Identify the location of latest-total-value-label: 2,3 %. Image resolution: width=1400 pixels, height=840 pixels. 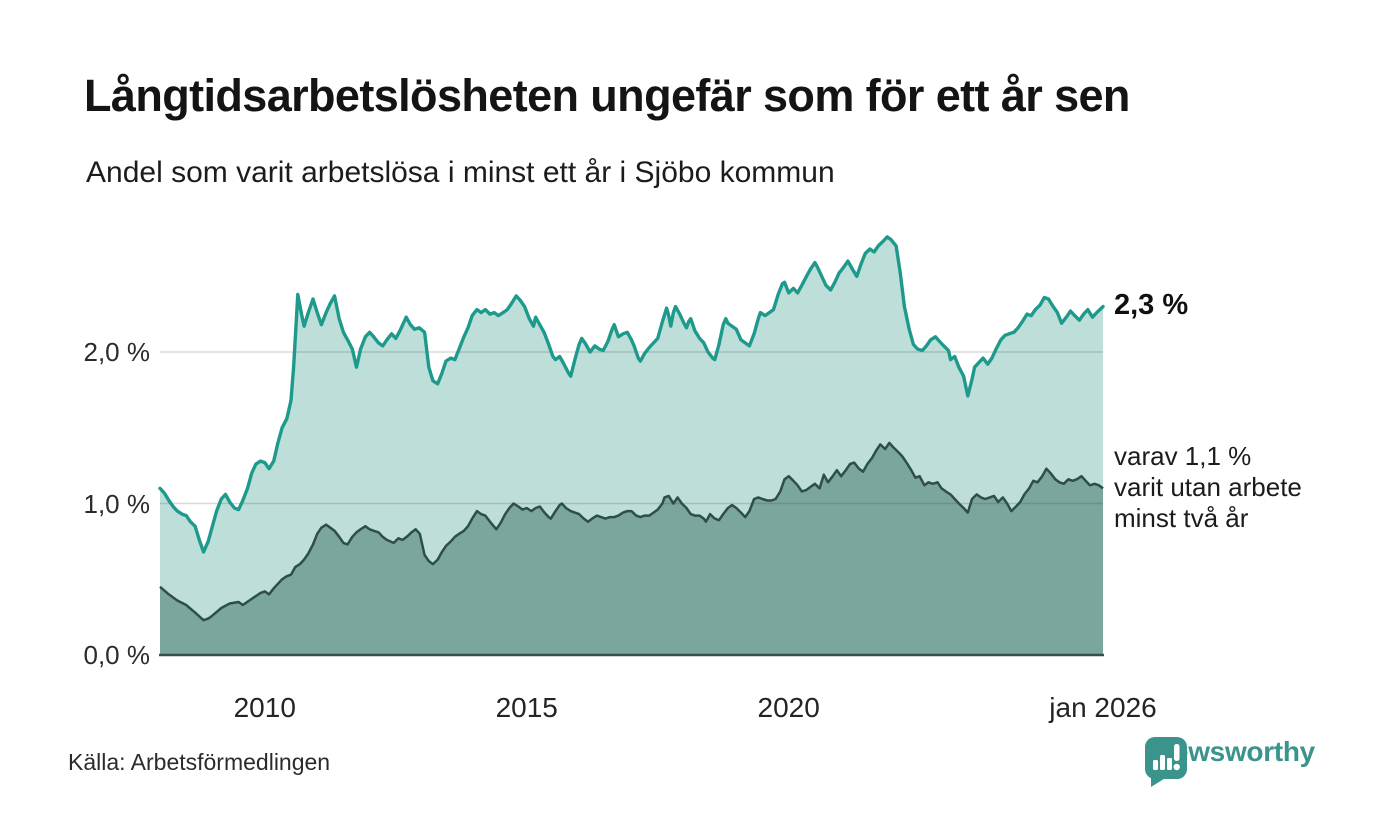
(1151, 305).